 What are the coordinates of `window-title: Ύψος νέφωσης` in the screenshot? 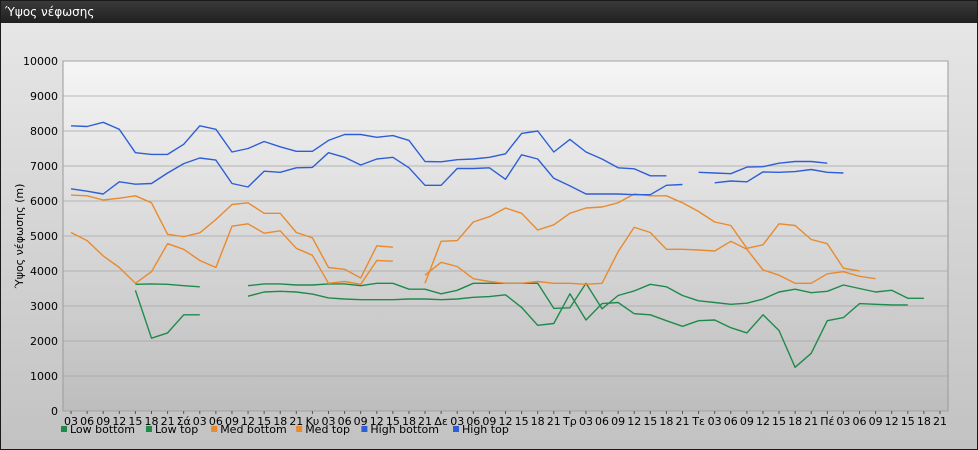 It's located at (489, 12).